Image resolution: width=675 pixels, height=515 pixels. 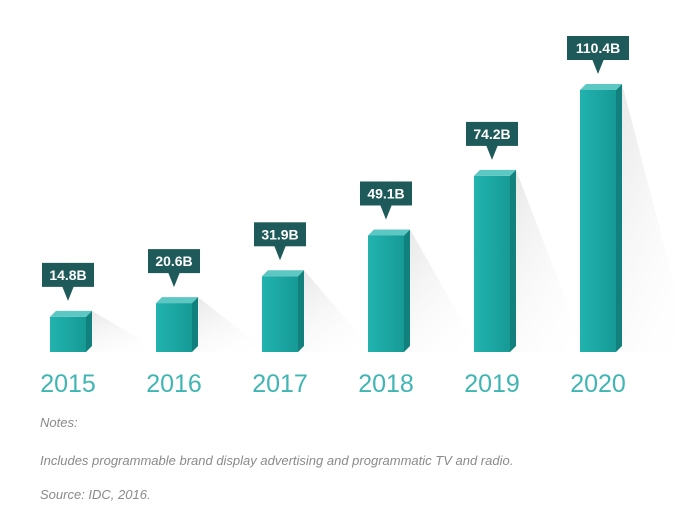 I want to click on value-label: 31.9B, so click(x=279, y=234).